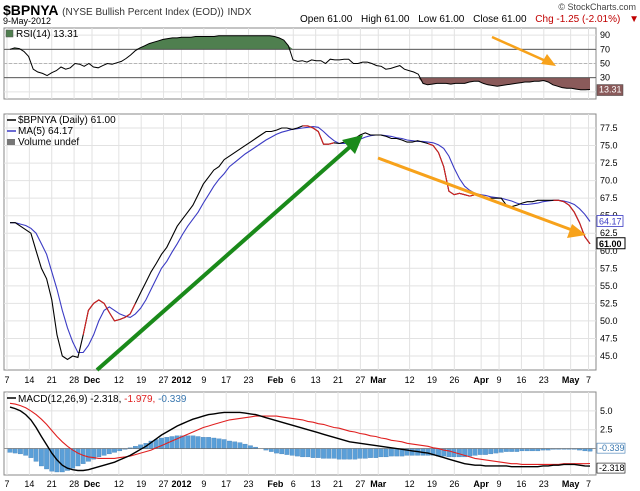 The image size is (640, 491). I want to click on price-xtick-16: 27, so click(360, 380).